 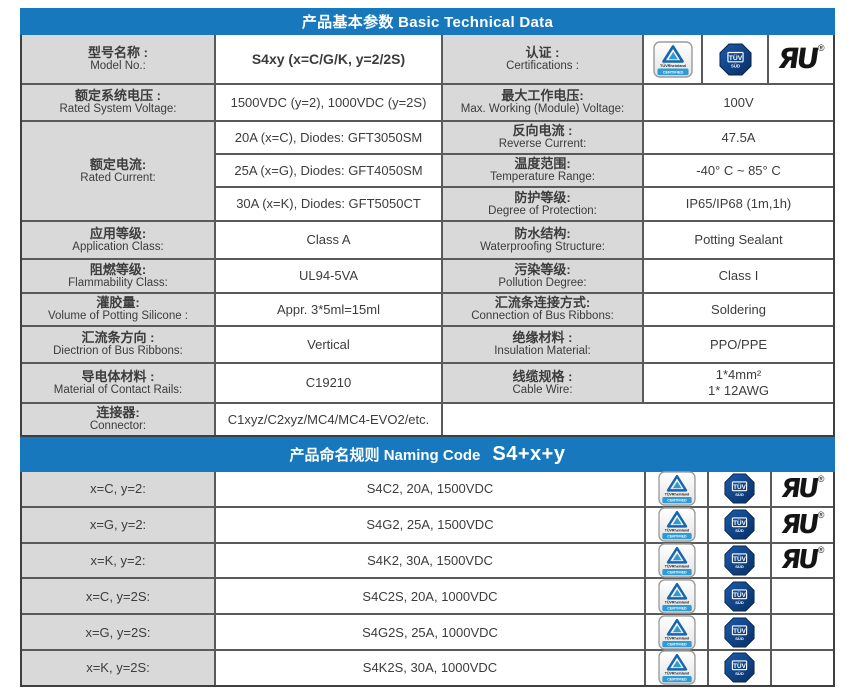 I want to click on naming-label: x=C, y=2S:, so click(x=118, y=596).